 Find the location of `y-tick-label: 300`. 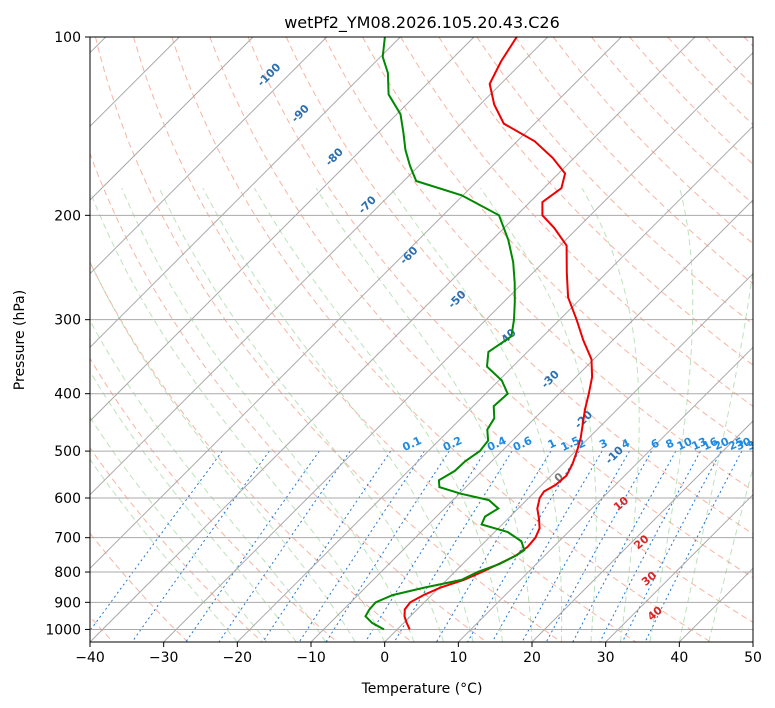

y-tick-label: 300 is located at coordinates (67, 321).